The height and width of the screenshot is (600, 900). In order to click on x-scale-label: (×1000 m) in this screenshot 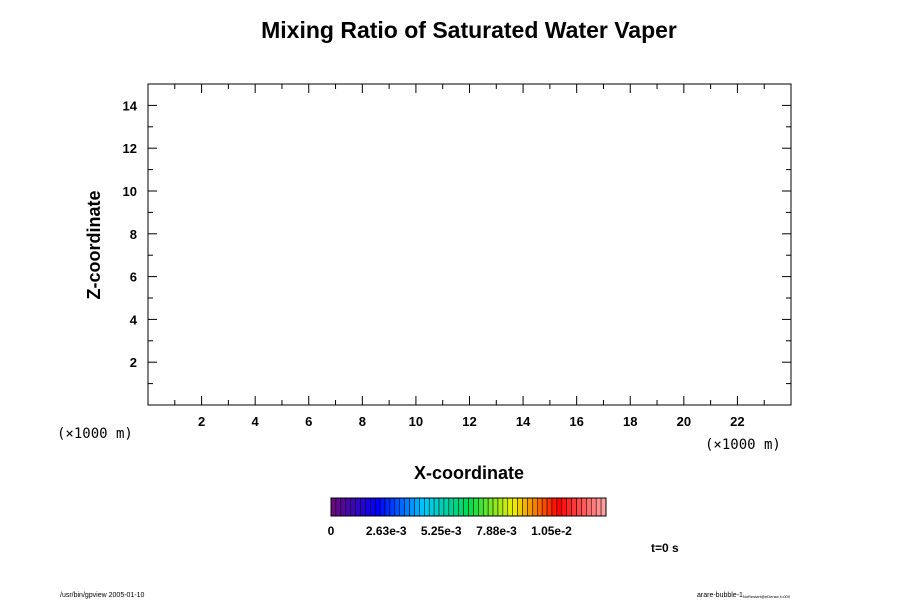, I will do `click(743, 445)`.